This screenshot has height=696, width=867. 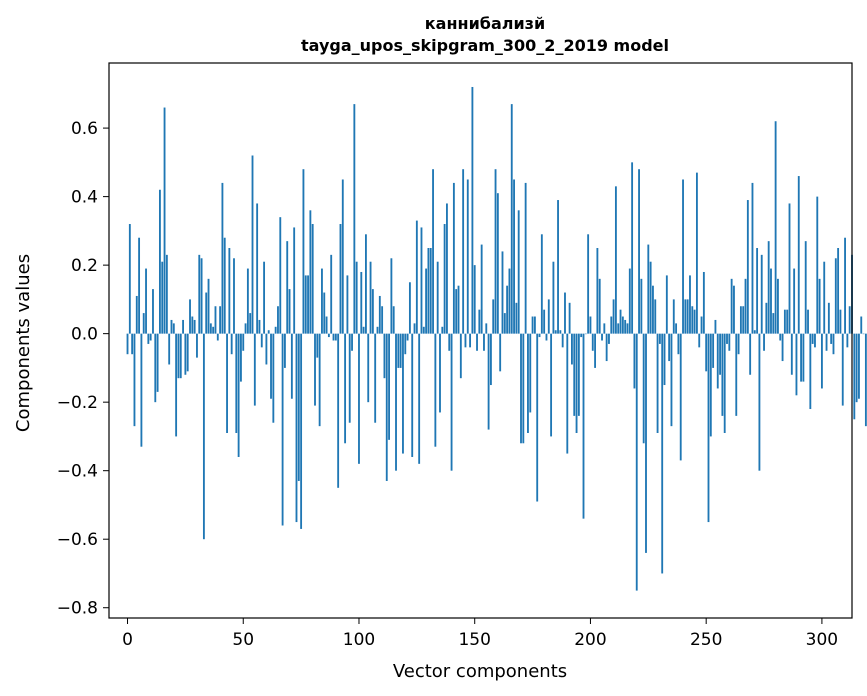 What do you see at coordinates (590, 640) in the screenshot?
I see `x-tick-label-200: 200` at bounding box center [590, 640].